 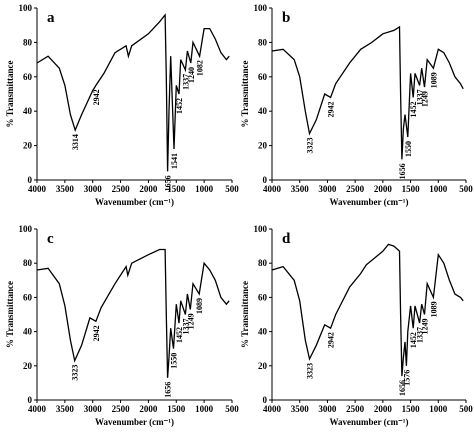 What do you see at coordinates (286, 18) in the screenshot?
I see `panel-label: b` at bounding box center [286, 18].